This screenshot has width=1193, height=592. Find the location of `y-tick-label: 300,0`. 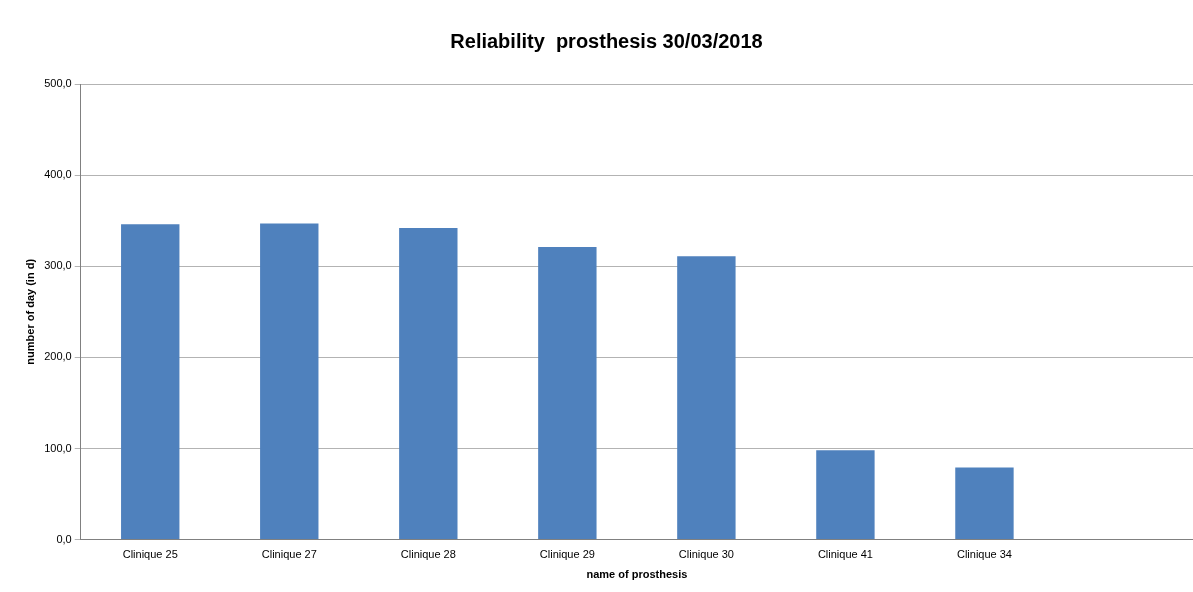

y-tick-label: 300,0 is located at coordinates (58, 265).